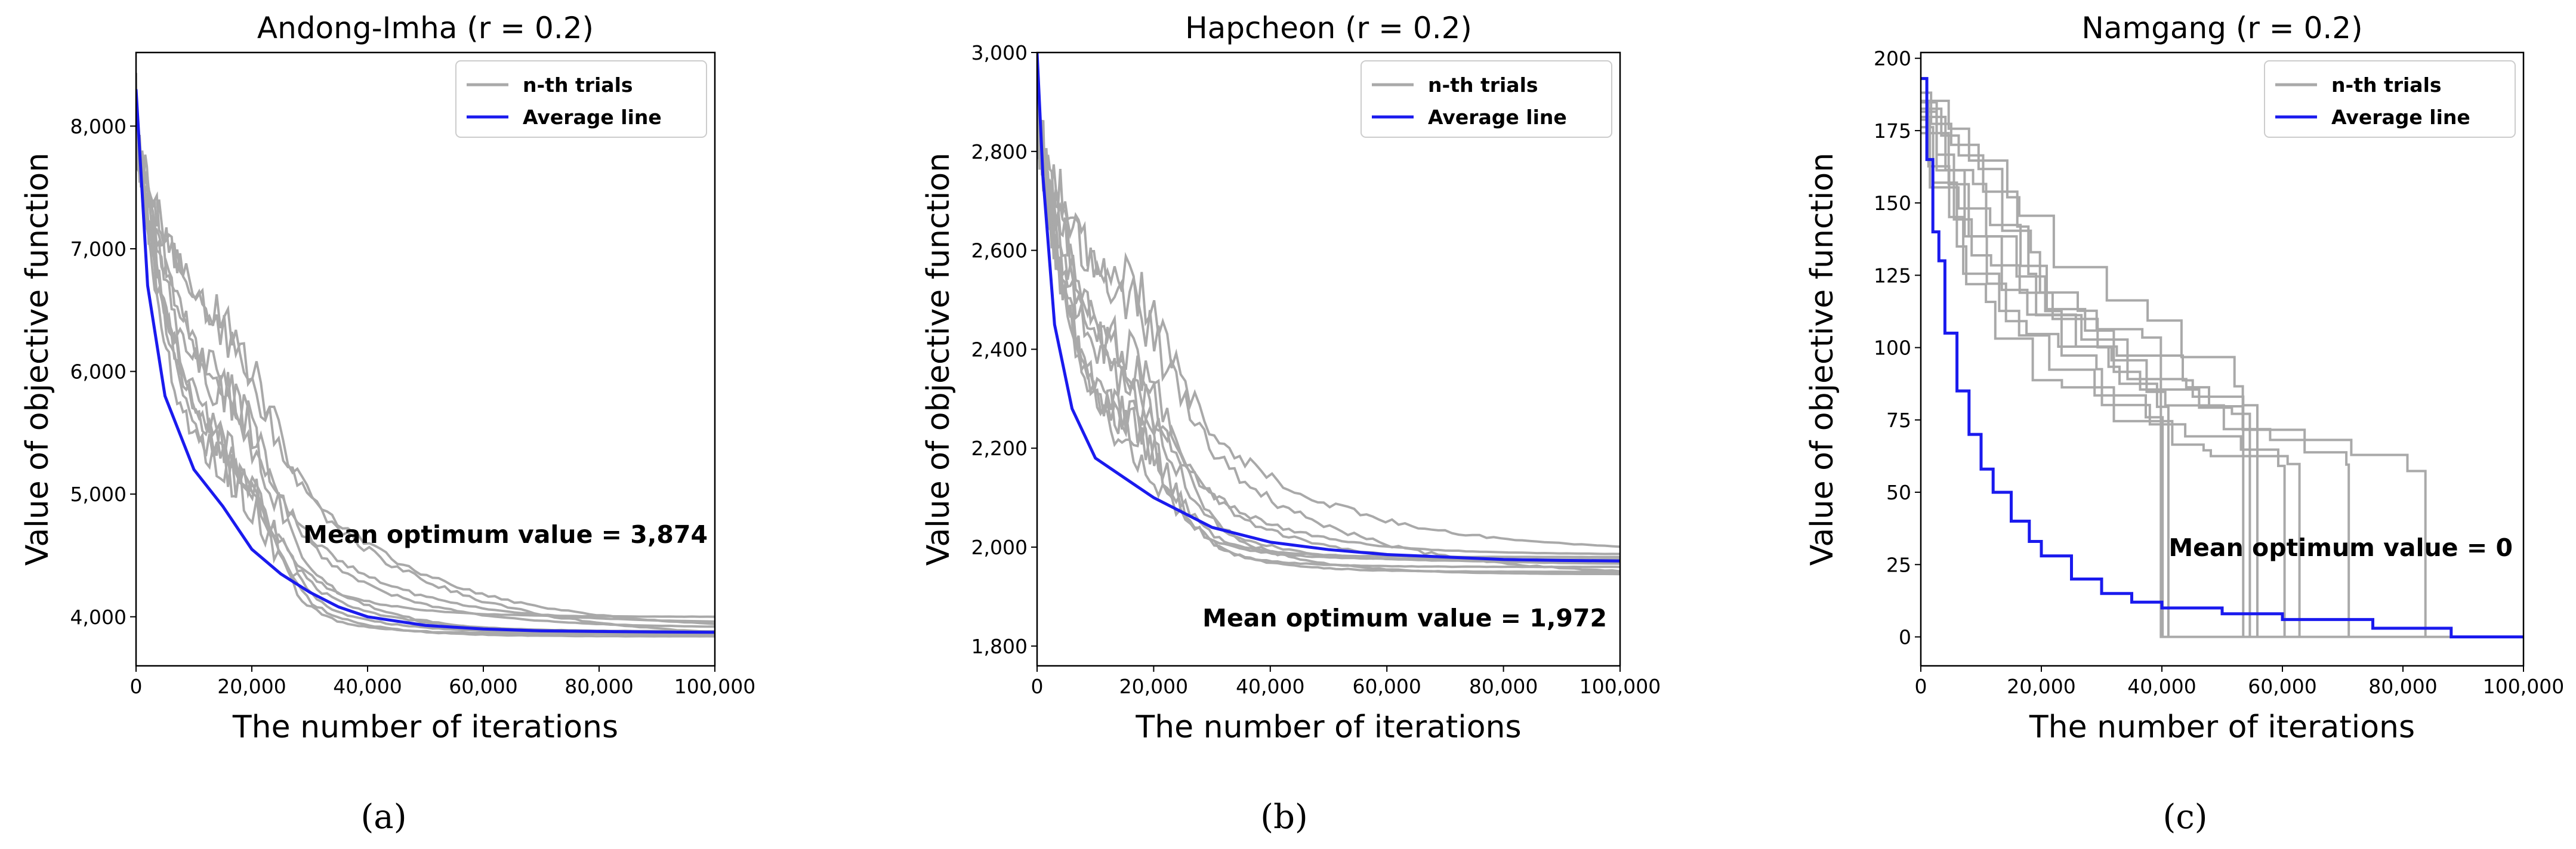  What do you see at coordinates (98, 617) in the screenshot?
I see `y-tick-label: 4,000` at bounding box center [98, 617].